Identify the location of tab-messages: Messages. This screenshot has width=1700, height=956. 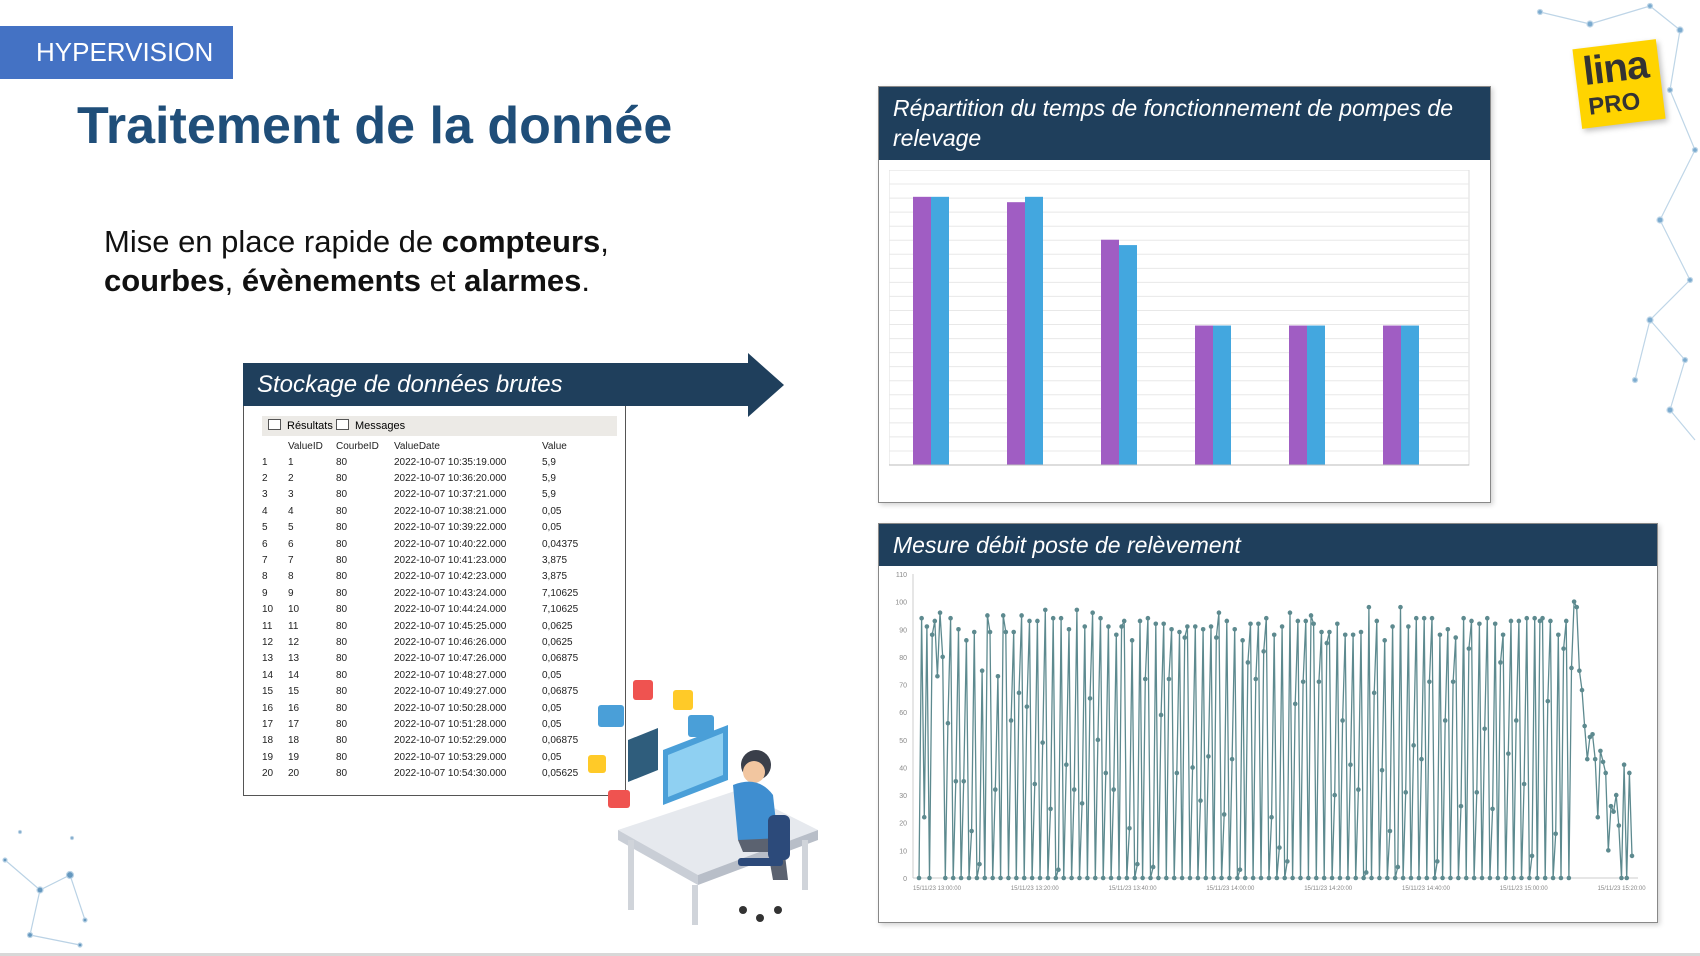
(370, 425).